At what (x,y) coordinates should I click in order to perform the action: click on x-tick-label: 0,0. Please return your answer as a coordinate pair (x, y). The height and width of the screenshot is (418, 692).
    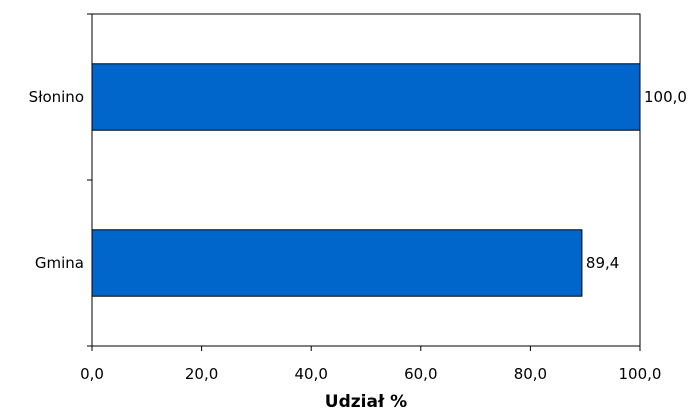
    Looking at the image, I should click on (92, 374).